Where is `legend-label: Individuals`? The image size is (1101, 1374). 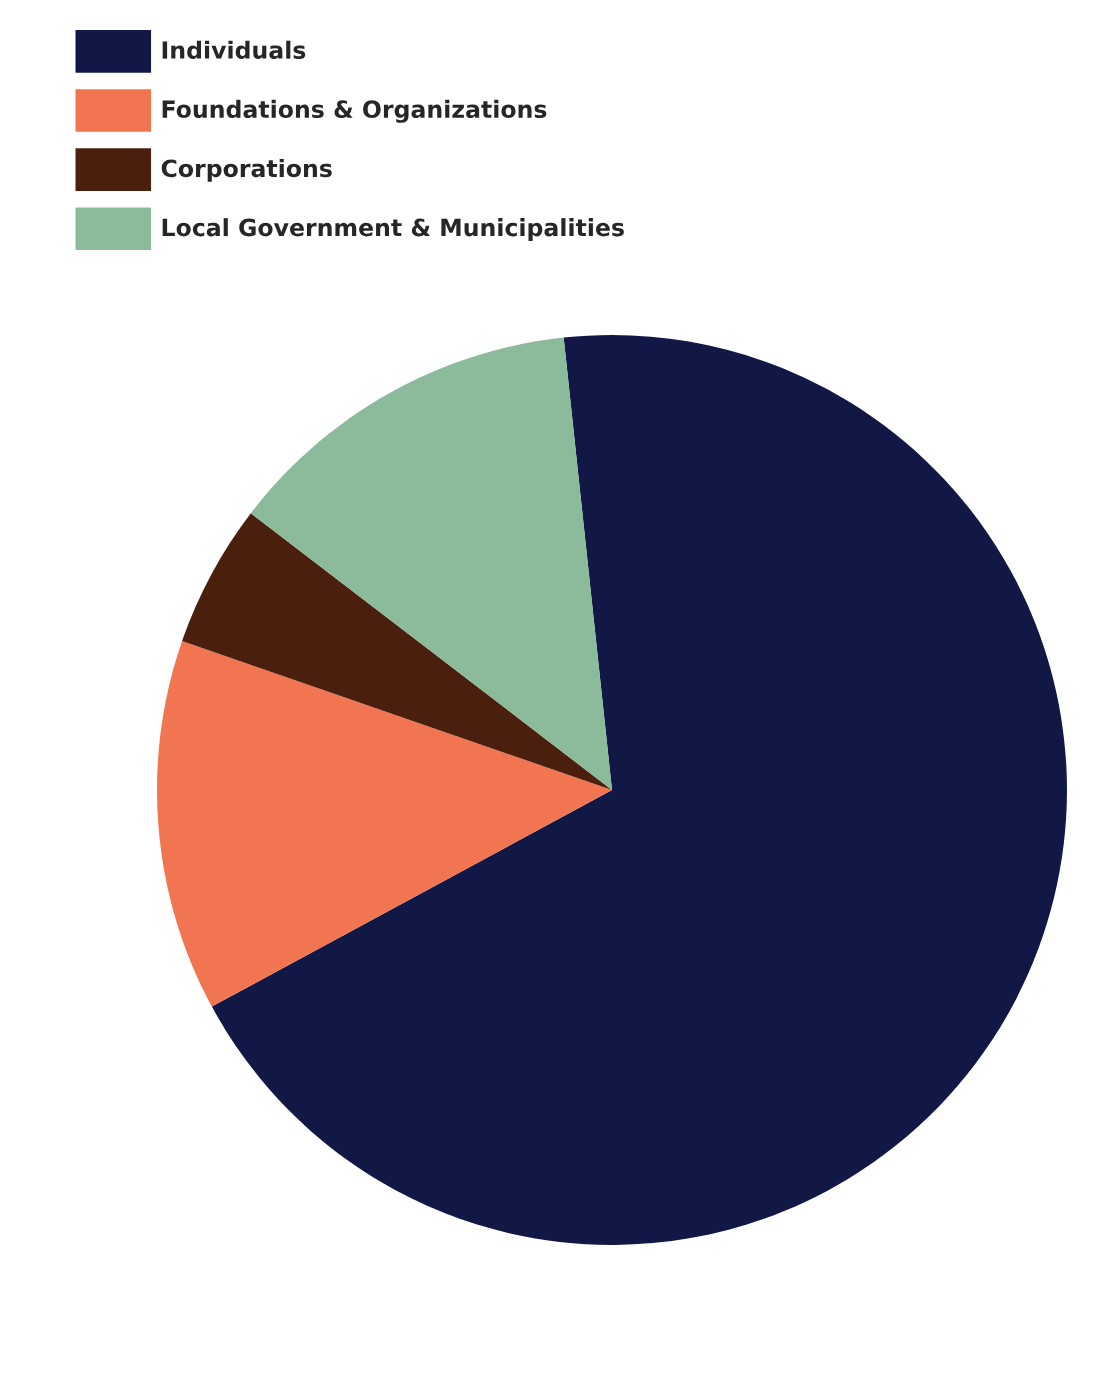
legend-label: Individuals is located at coordinates (234, 49).